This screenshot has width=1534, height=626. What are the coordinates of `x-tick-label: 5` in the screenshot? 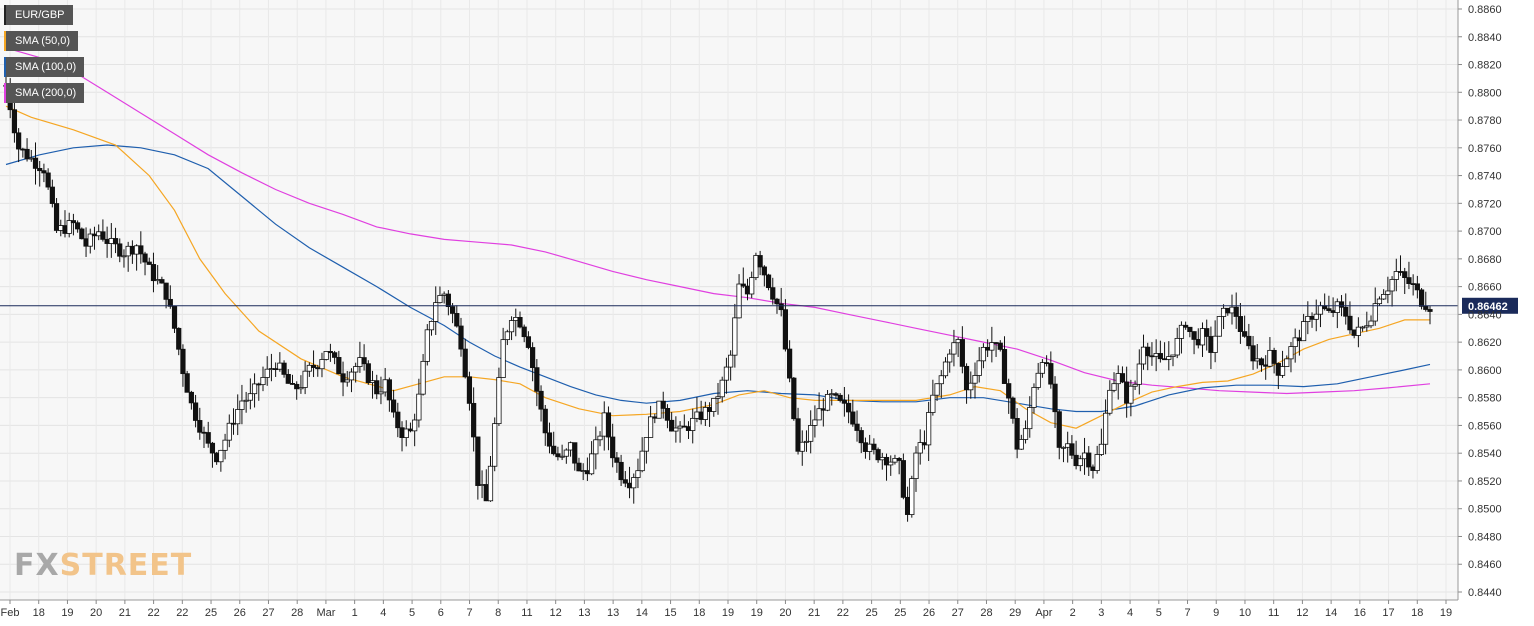 It's located at (412, 613).